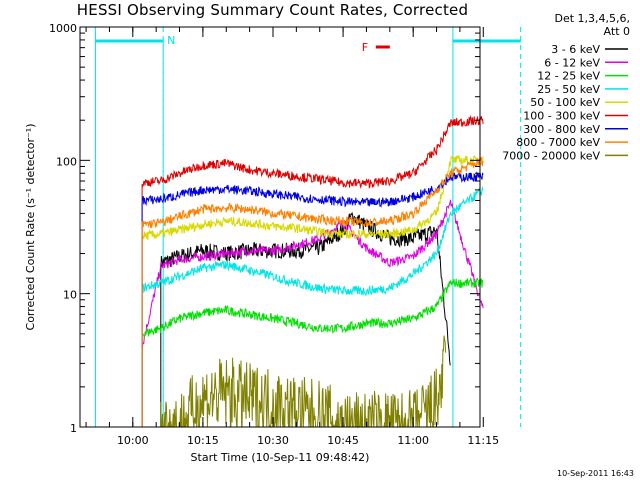 The image size is (640, 480). I want to click on x-tick-label: 10:15, so click(203, 440).